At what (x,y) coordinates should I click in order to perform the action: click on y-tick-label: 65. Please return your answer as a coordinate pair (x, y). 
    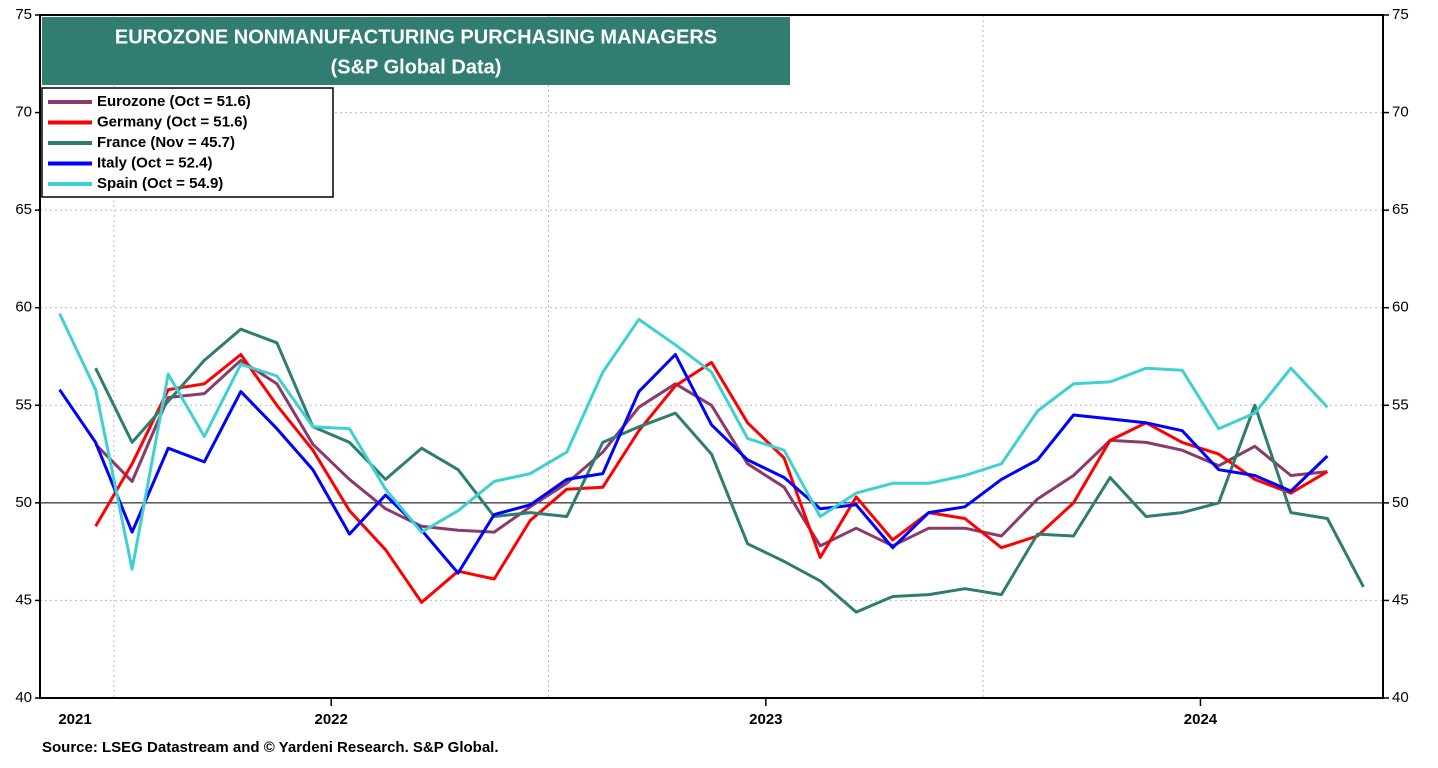
    Looking at the image, I should click on (23, 209).